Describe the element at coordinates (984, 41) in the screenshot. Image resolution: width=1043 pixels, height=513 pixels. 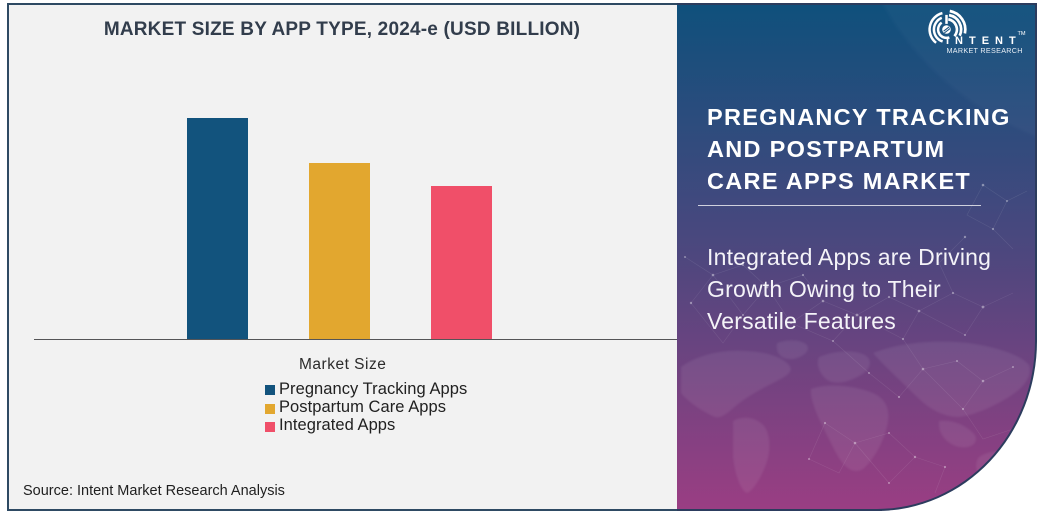
I see `svg-text: INTENT` at that location.